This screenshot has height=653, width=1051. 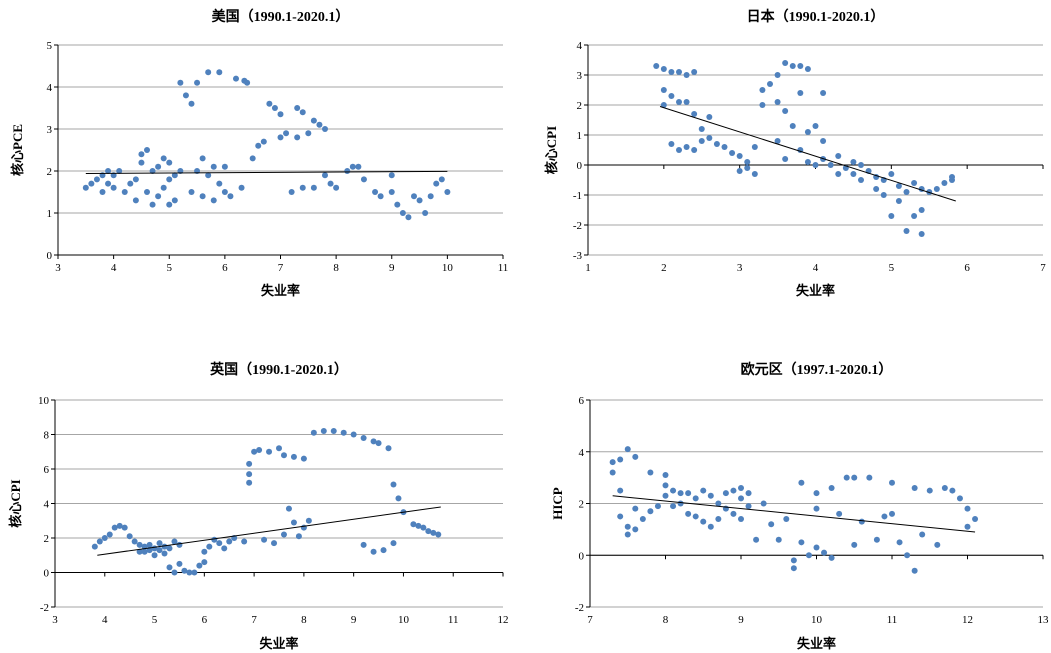 What do you see at coordinates (588, 268) in the screenshot?
I see `x-tick-label: 1` at bounding box center [588, 268].